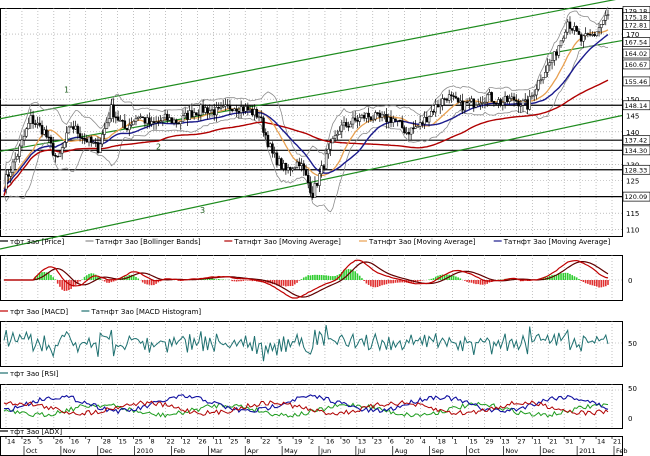  I want to click on level-box-label: 155.46, so click(636, 82).